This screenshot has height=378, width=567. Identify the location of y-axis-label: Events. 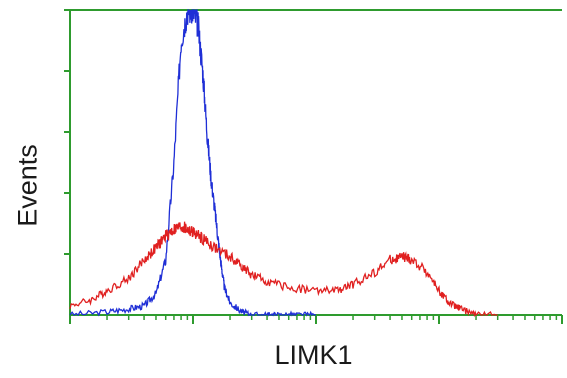
(27, 185).